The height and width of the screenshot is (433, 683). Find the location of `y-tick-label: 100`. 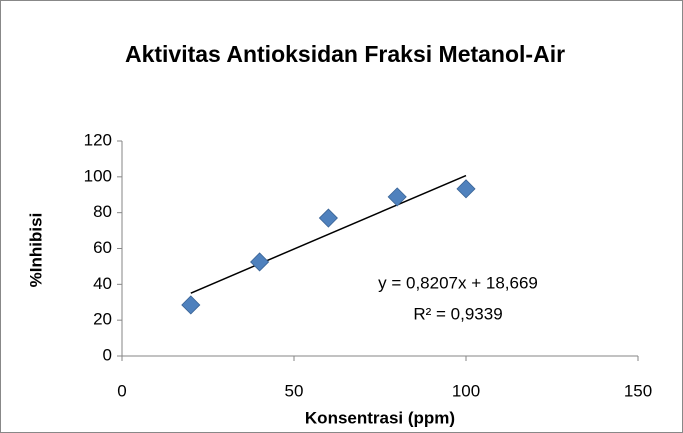

y-tick-label: 100 is located at coordinates (98, 175).